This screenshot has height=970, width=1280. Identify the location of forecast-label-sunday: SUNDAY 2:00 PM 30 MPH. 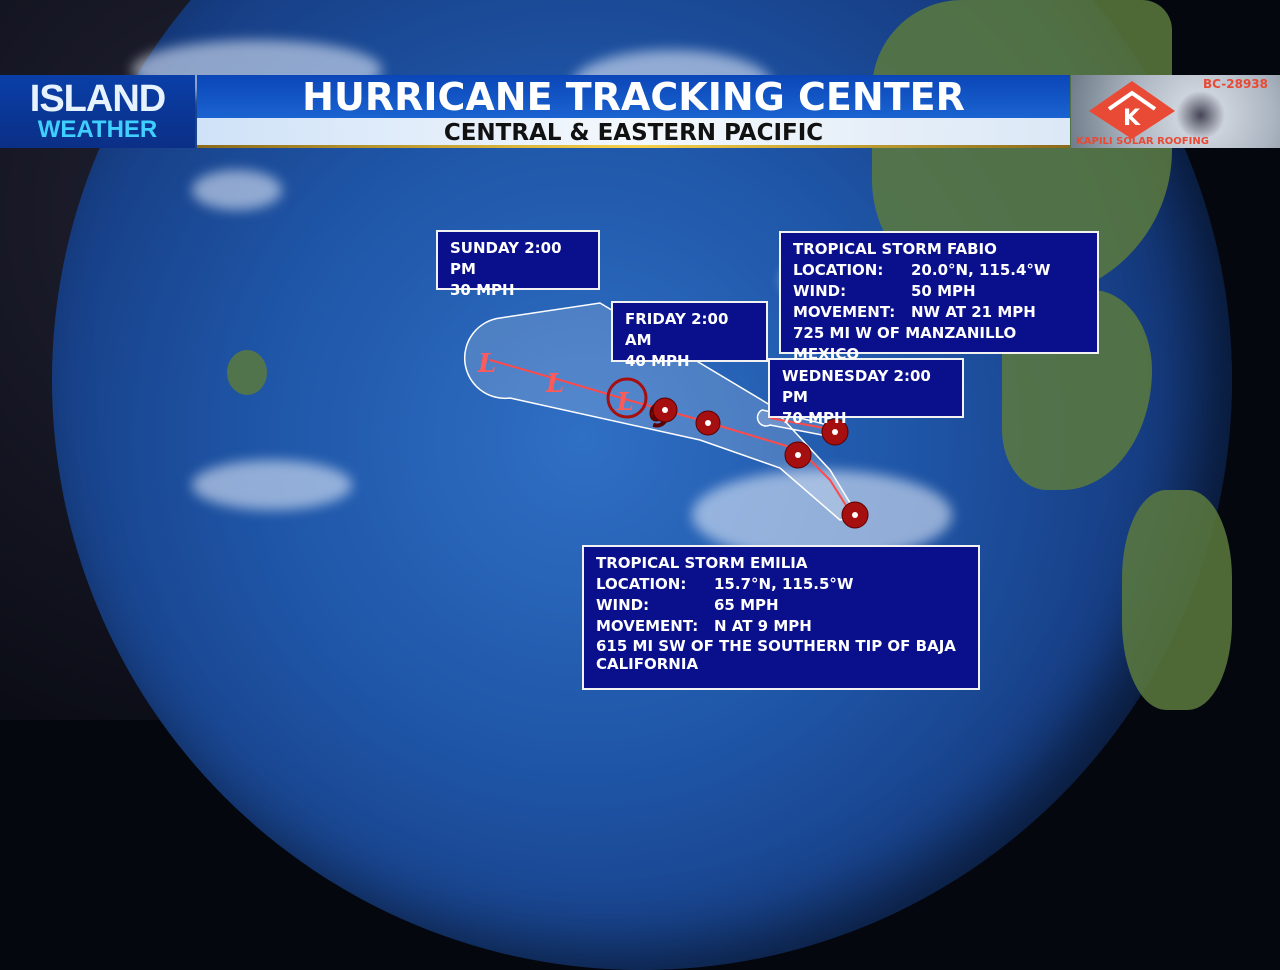
(518, 264).